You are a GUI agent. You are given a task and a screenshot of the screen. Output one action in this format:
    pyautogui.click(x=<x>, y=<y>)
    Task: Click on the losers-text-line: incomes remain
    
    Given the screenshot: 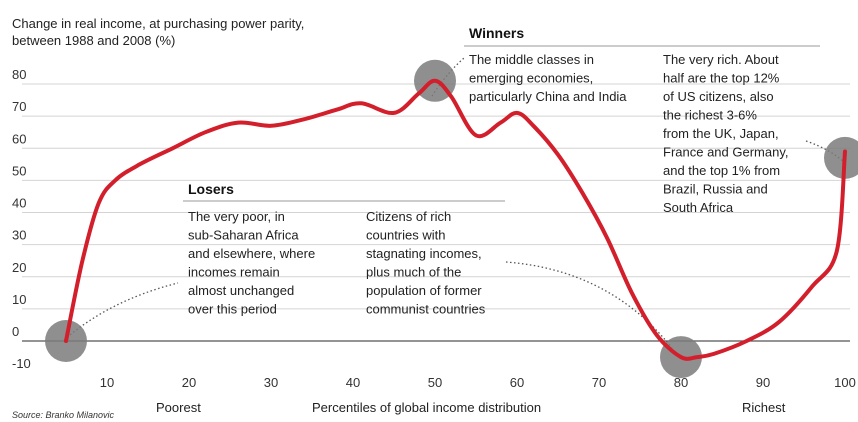 What is the action you would take?
    pyautogui.click(x=234, y=272)
    